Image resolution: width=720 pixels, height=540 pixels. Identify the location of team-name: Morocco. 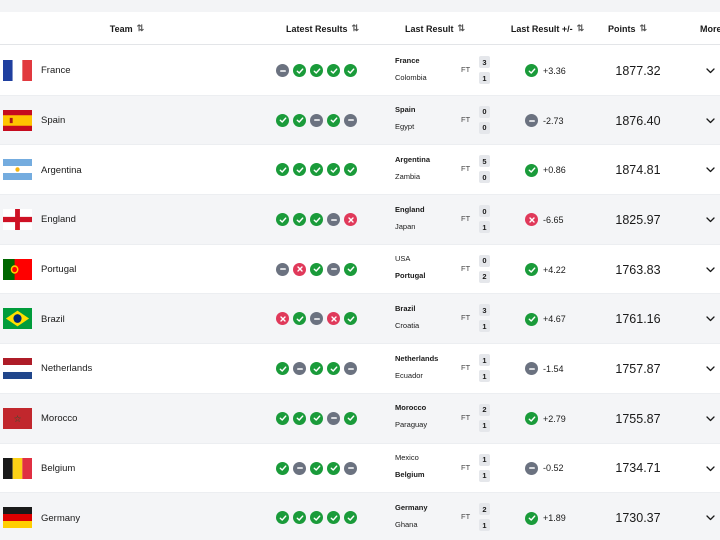
(59, 419).